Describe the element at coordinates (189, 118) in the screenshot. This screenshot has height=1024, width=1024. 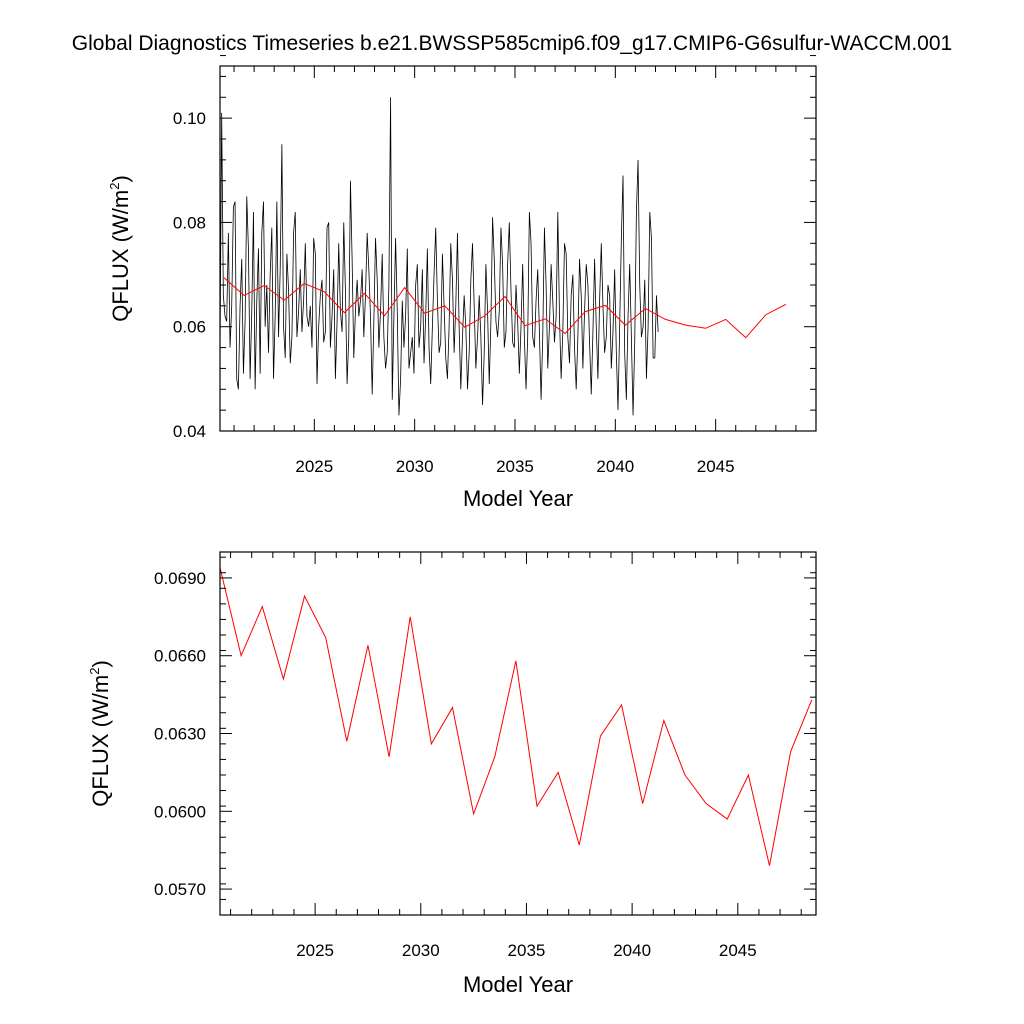
I see `y-tick-label: 0.10` at that location.